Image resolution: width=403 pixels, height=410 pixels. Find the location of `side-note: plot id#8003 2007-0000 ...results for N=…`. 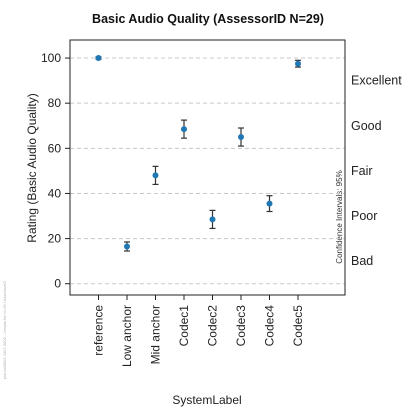

side-note: plot id#8003 2007-0000 ...results for N=… is located at coordinates (4, 330).